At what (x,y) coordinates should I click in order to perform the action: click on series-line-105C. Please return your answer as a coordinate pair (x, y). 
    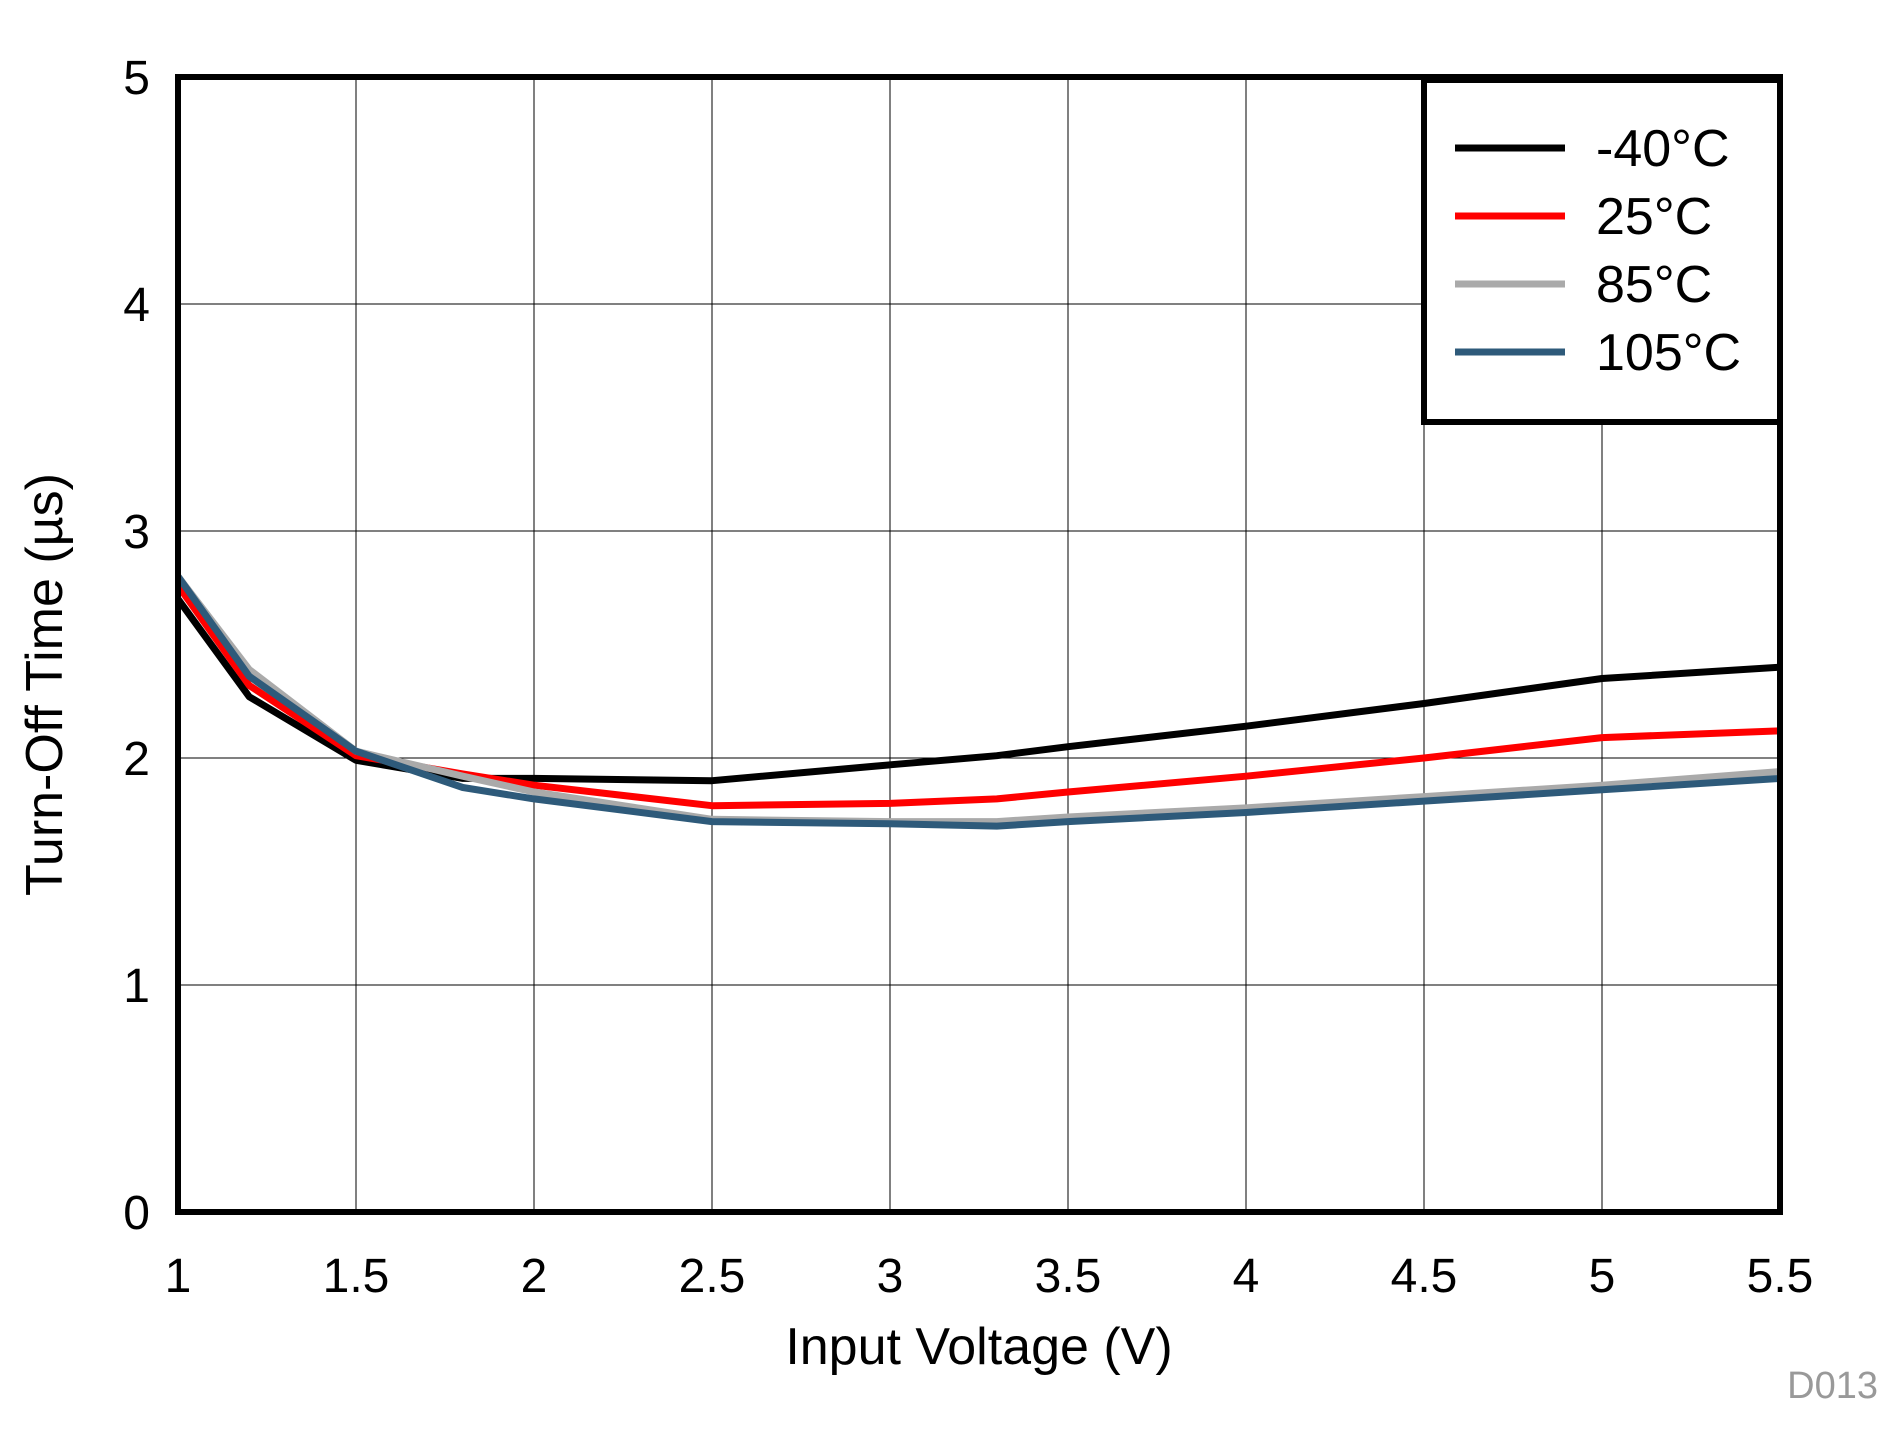
    Looking at the image, I should click on (978, 702).